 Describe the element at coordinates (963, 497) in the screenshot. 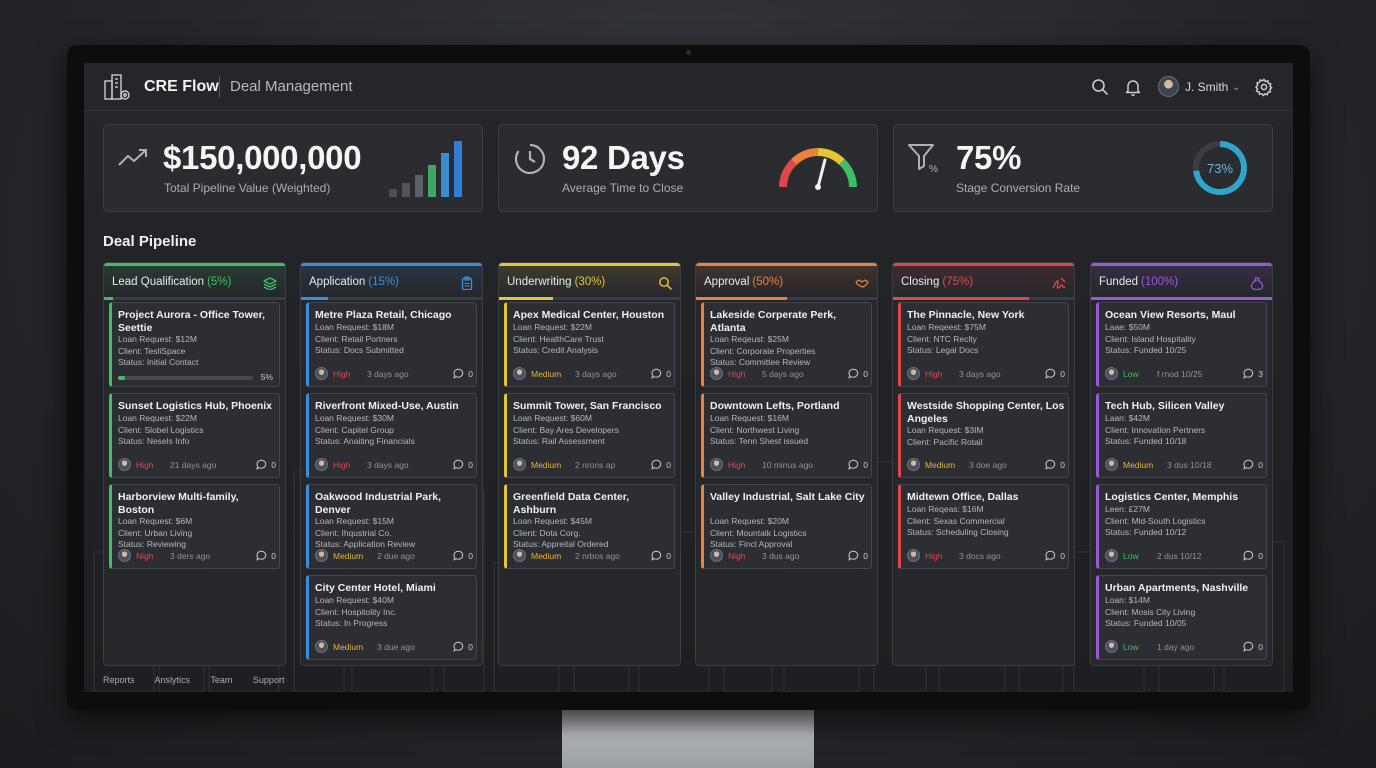

I see `deal-title: Midtewn Office, Dallas` at that location.